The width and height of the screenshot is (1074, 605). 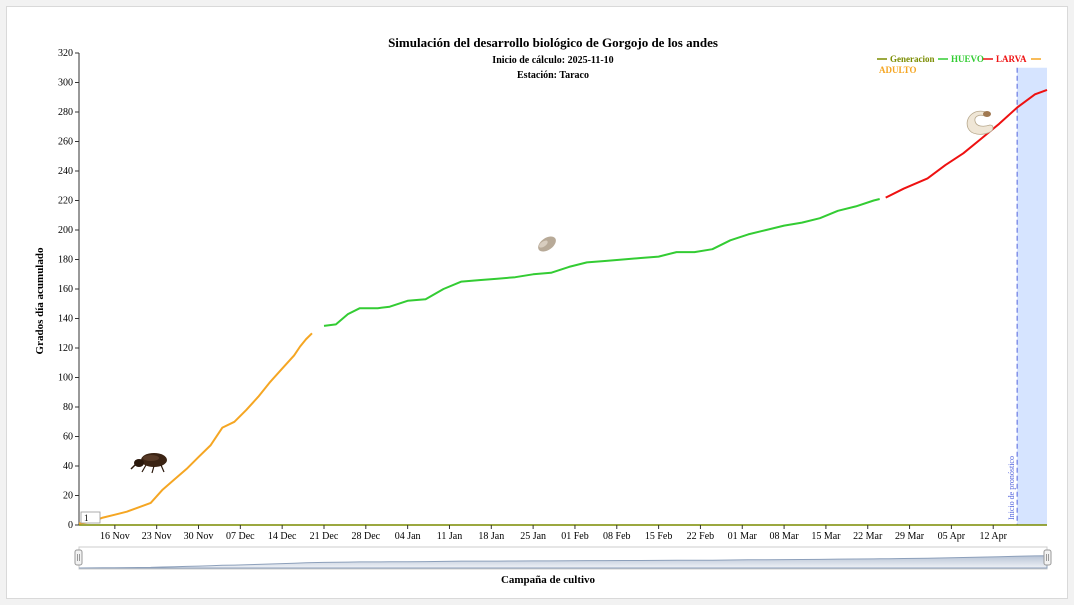 I want to click on chart-subtitle-station: Estación: Taraco, so click(x=553, y=75).